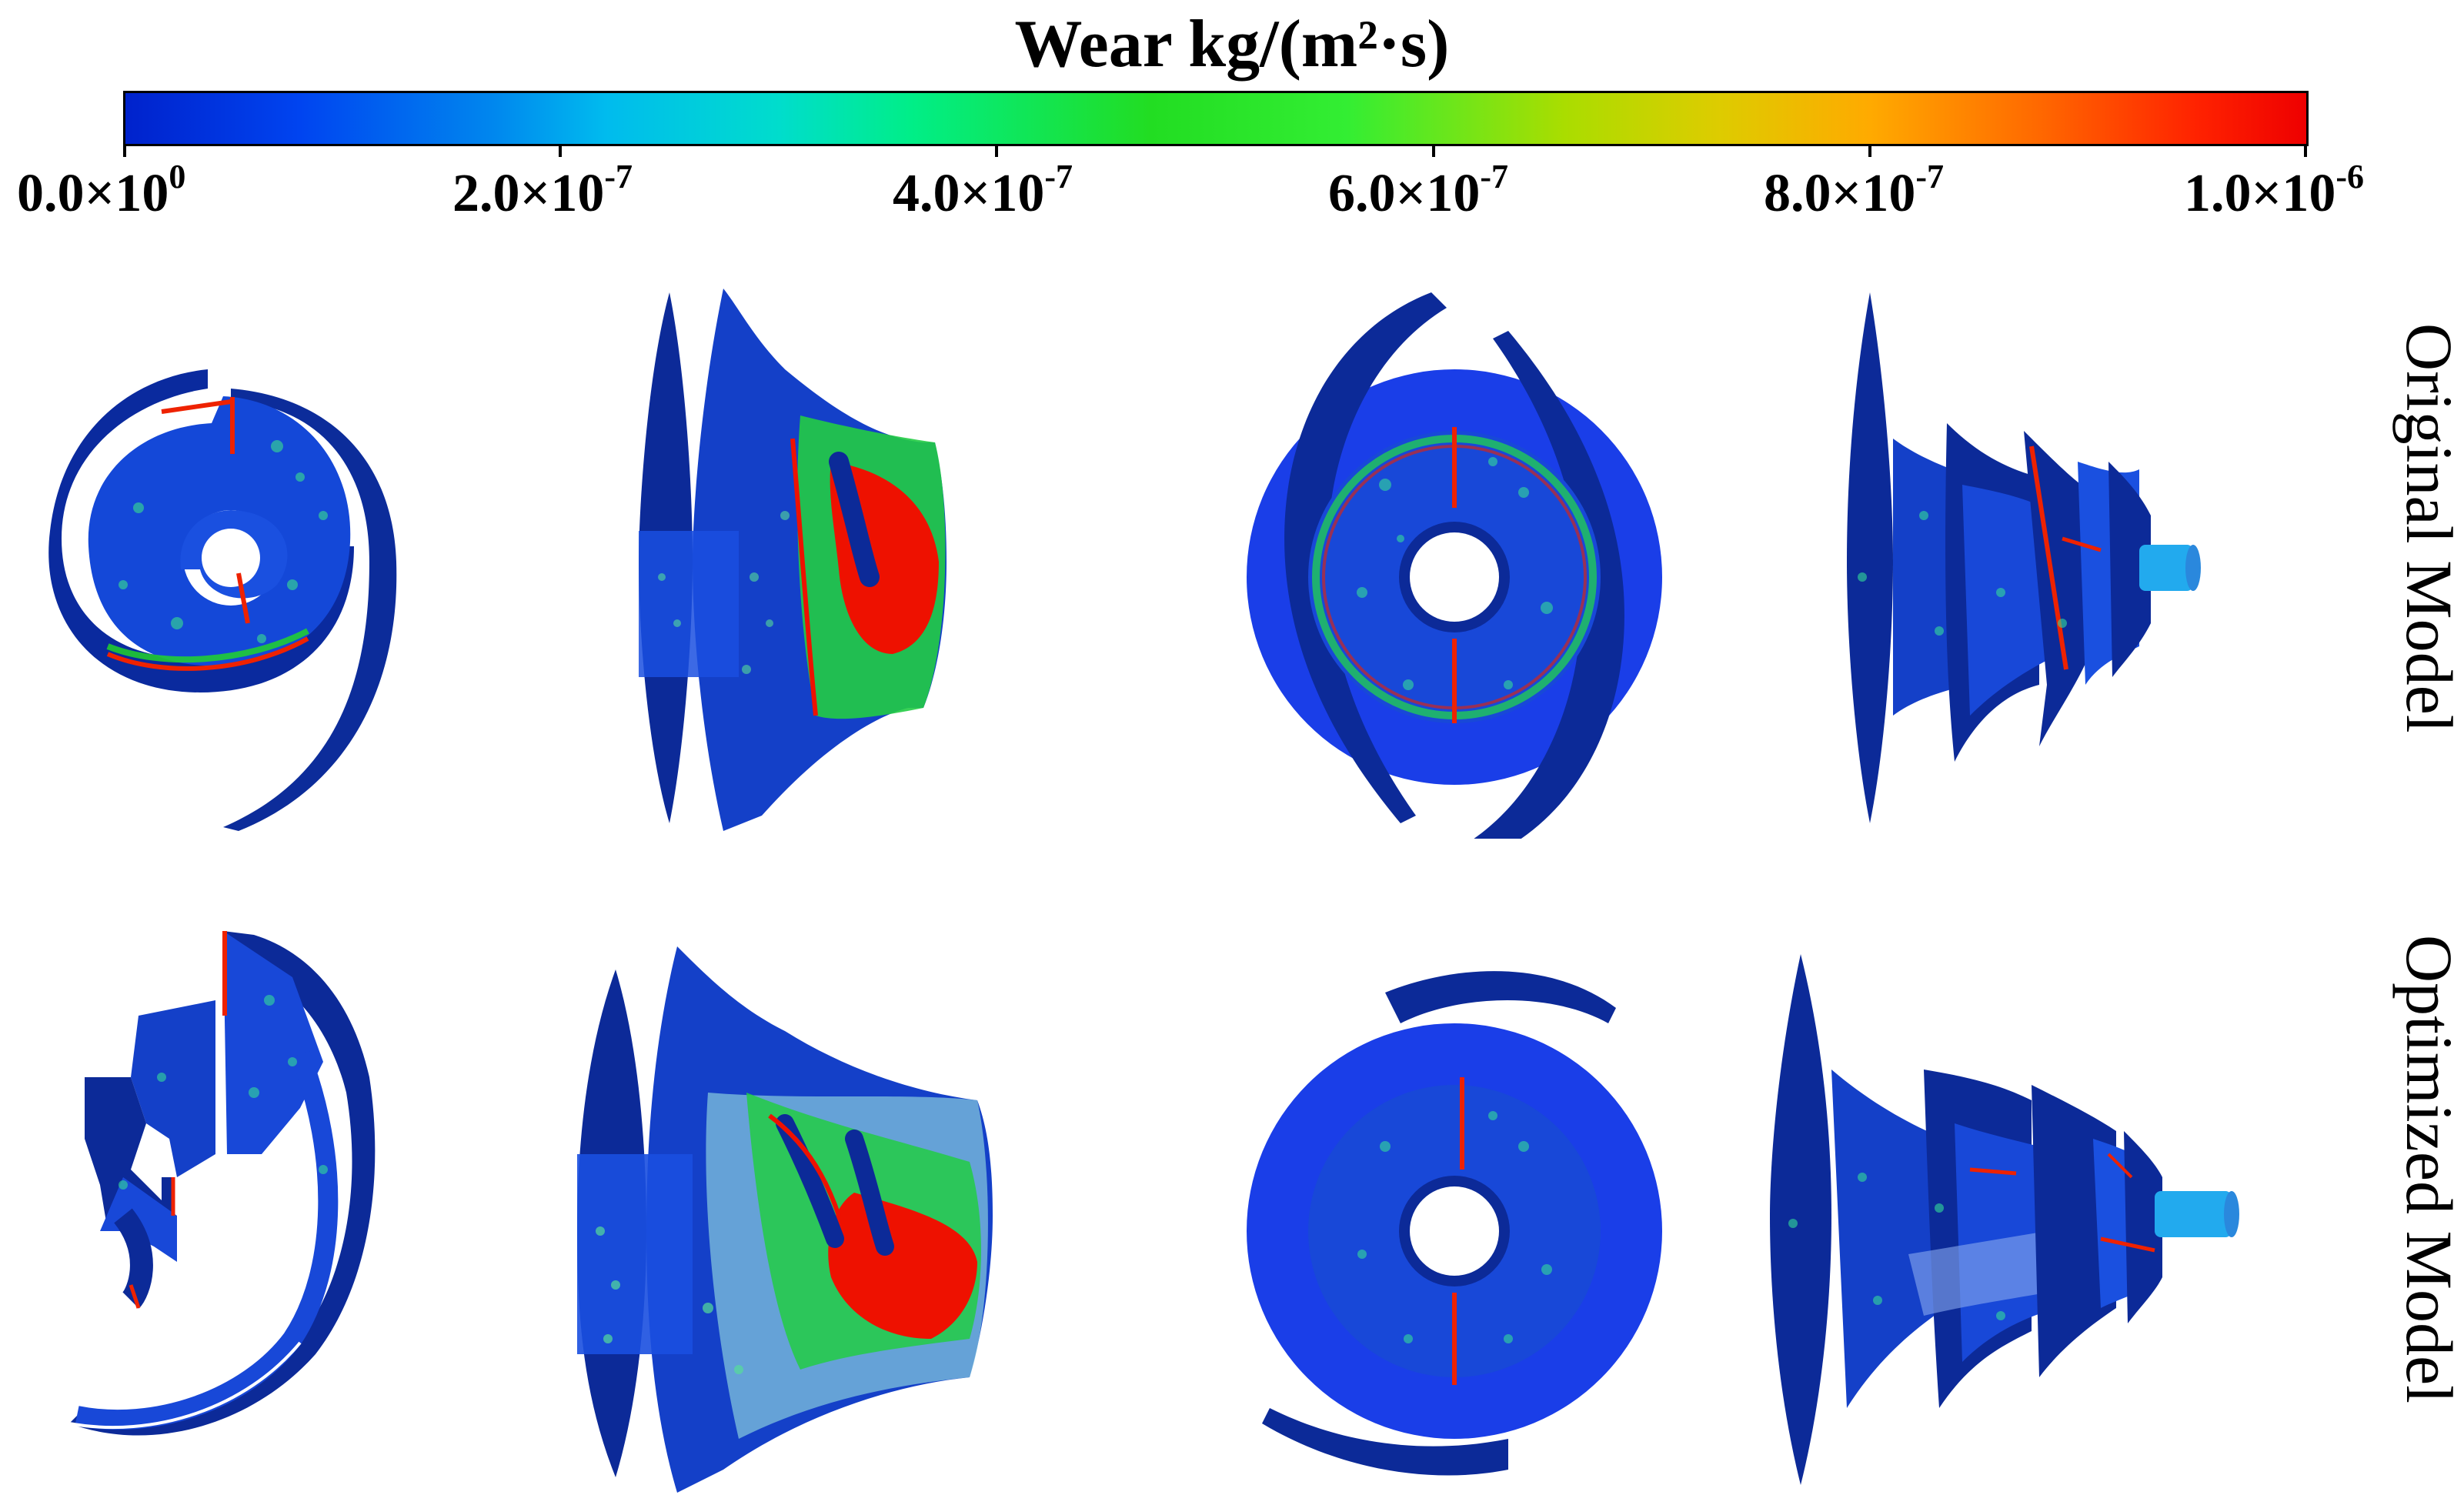 This screenshot has width=2464, height=1505. Describe the element at coordinates (101, 190) in the screenshot. I see `colorbar-tick-label: 0.0×100` at that location.